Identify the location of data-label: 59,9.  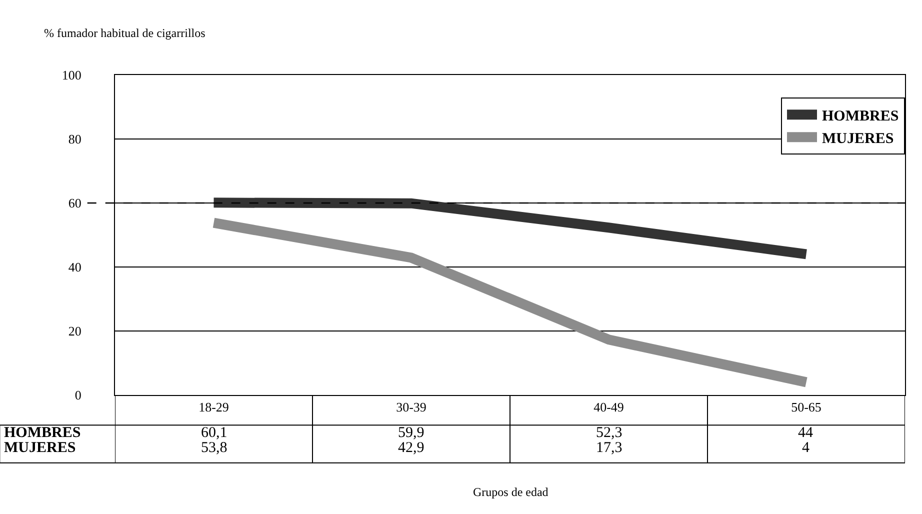
(411, 433).